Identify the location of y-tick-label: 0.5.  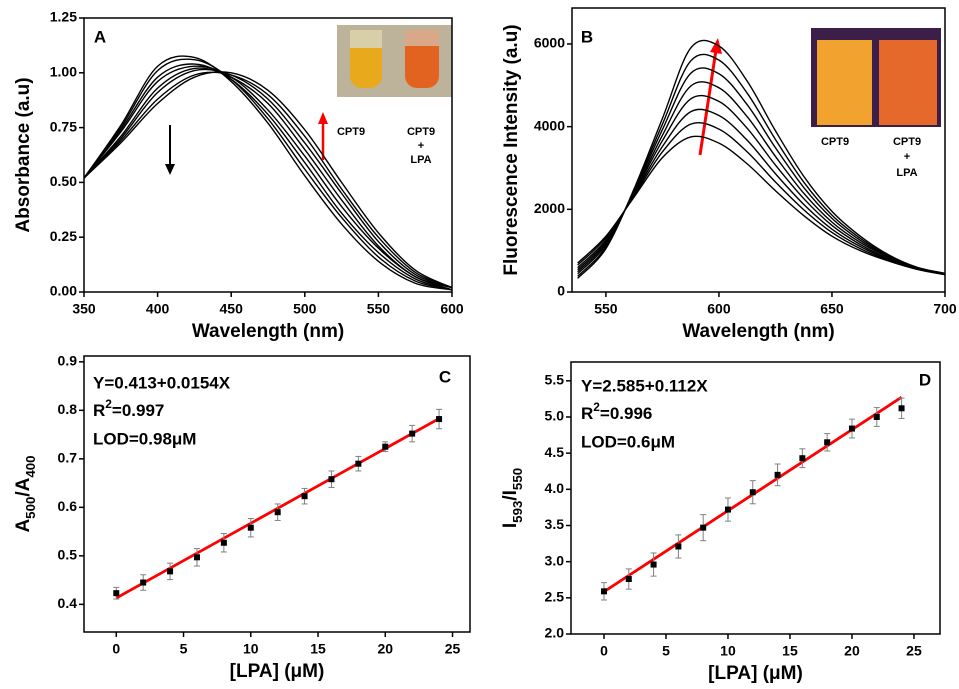
(68, 555).